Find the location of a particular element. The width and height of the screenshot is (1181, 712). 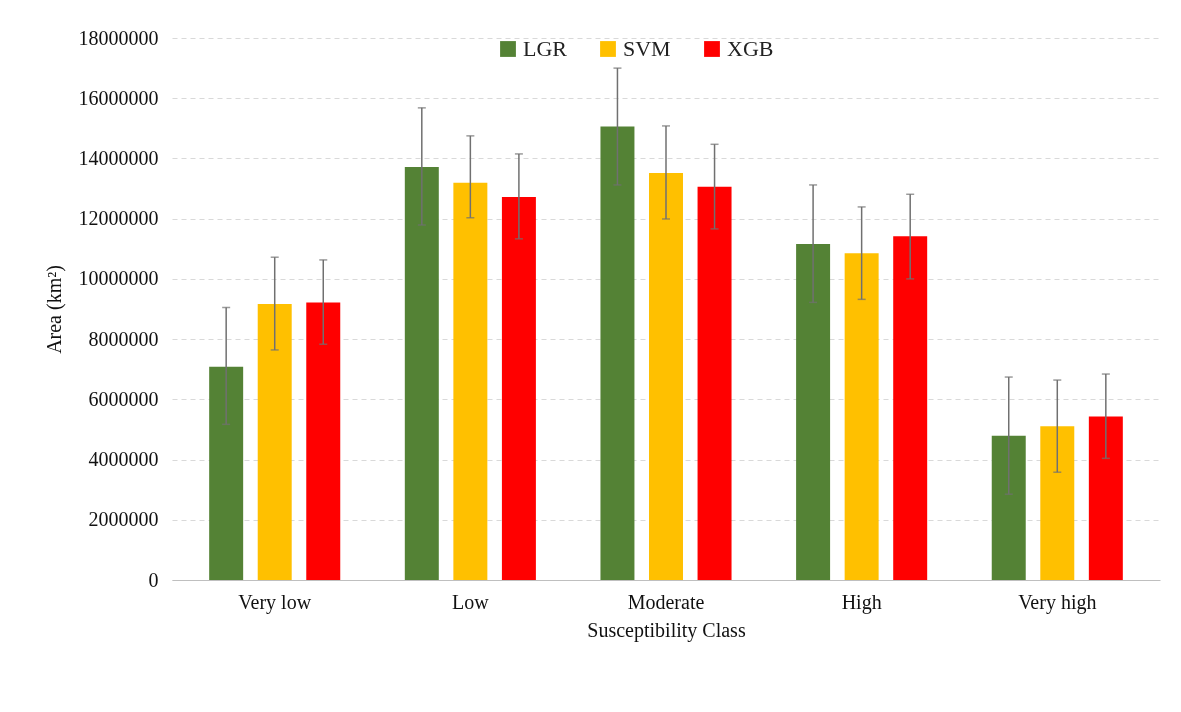

y-tick-label: 4000000 is located at coordinates (123, 459).